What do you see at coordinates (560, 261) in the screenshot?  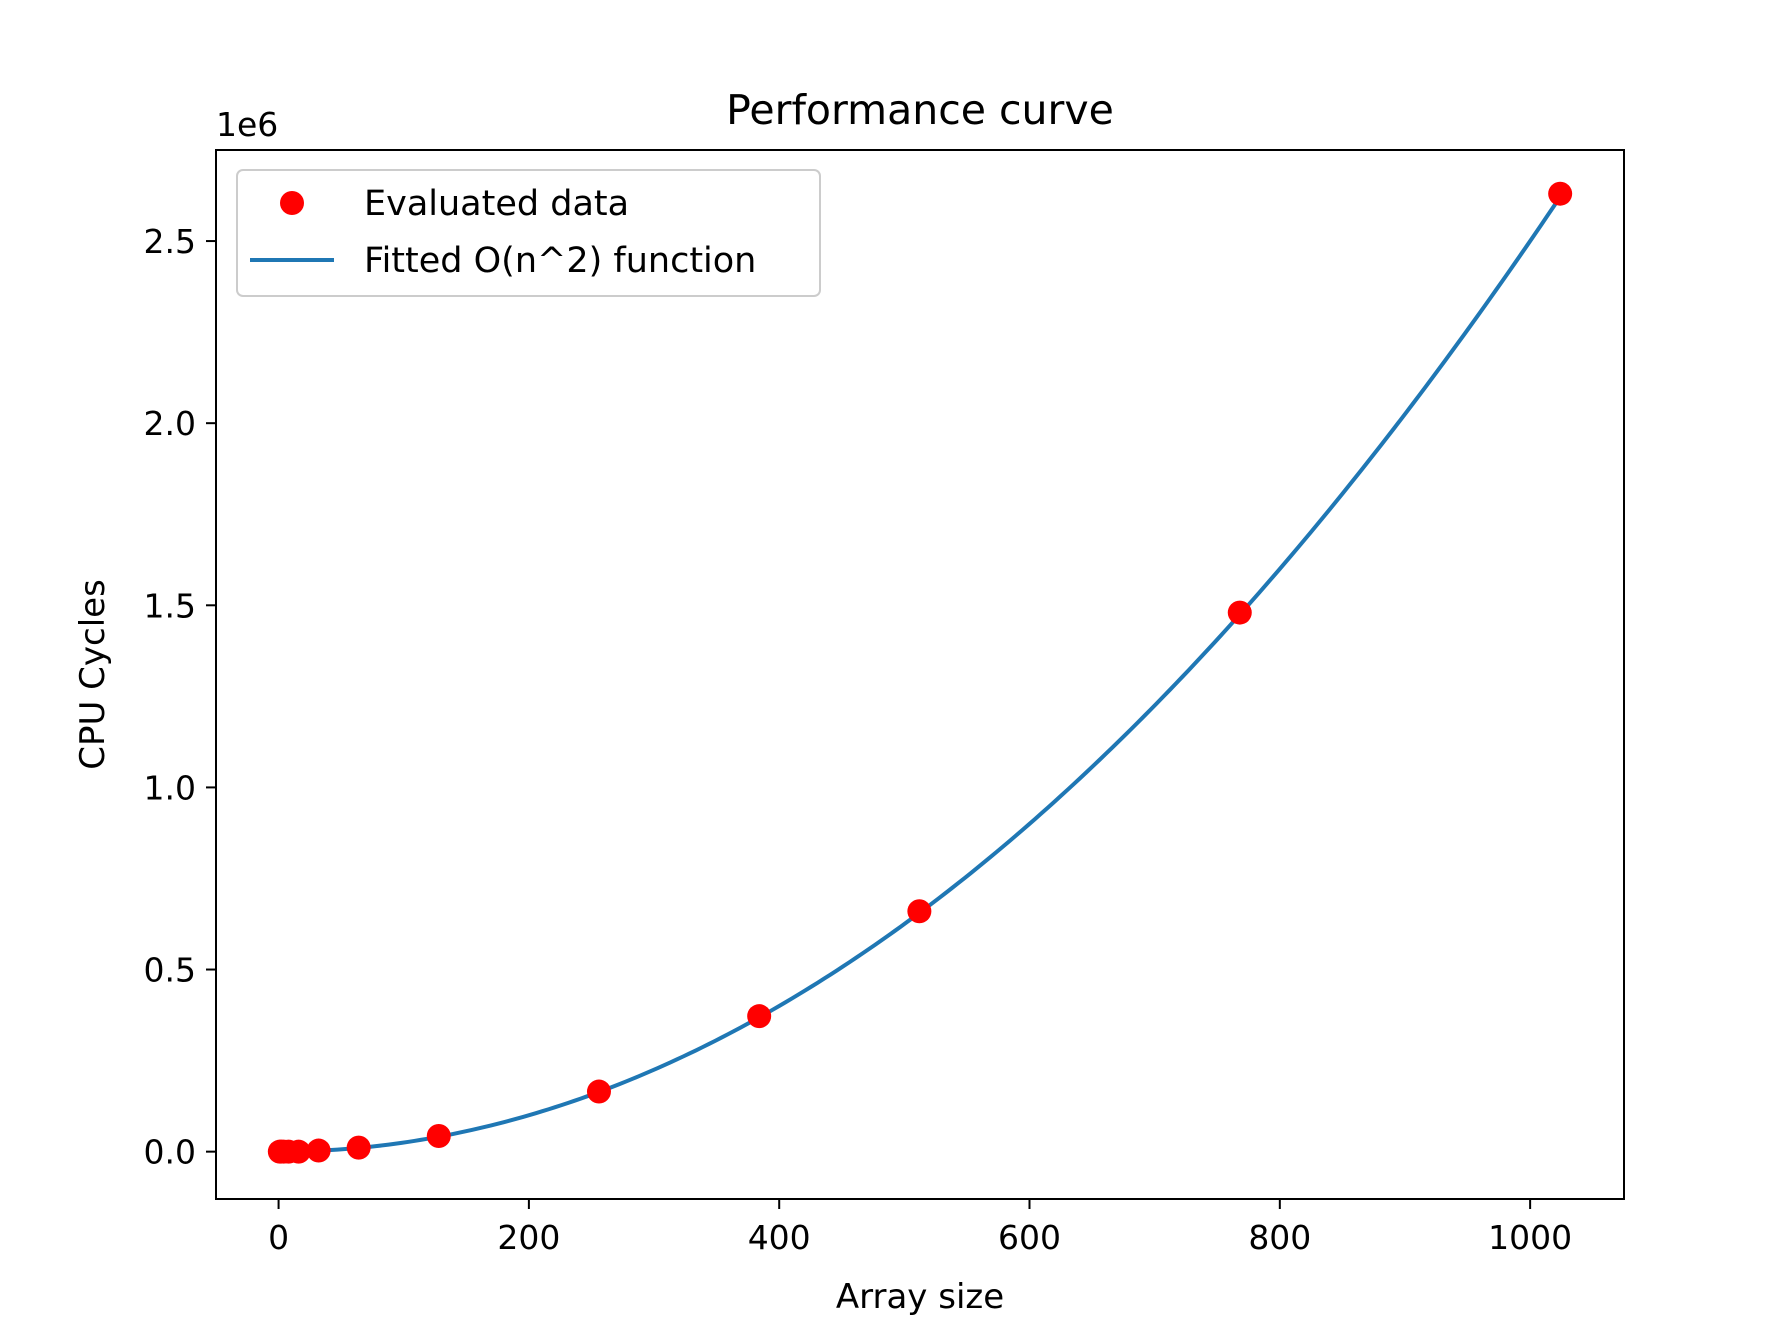 I see `legend-label-fitted-function: Fitted O(n^2) function` at bounding box center [560, 261].